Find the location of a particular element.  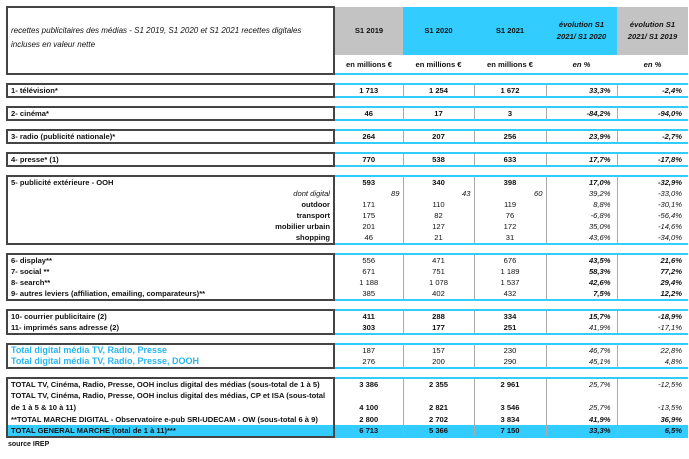

value-cell: 398 is located at coordinates (509, 181).